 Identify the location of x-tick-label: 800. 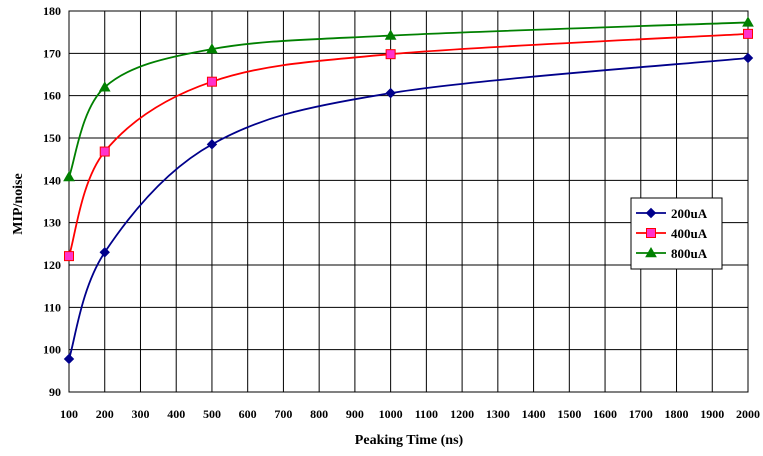
(319, 414).